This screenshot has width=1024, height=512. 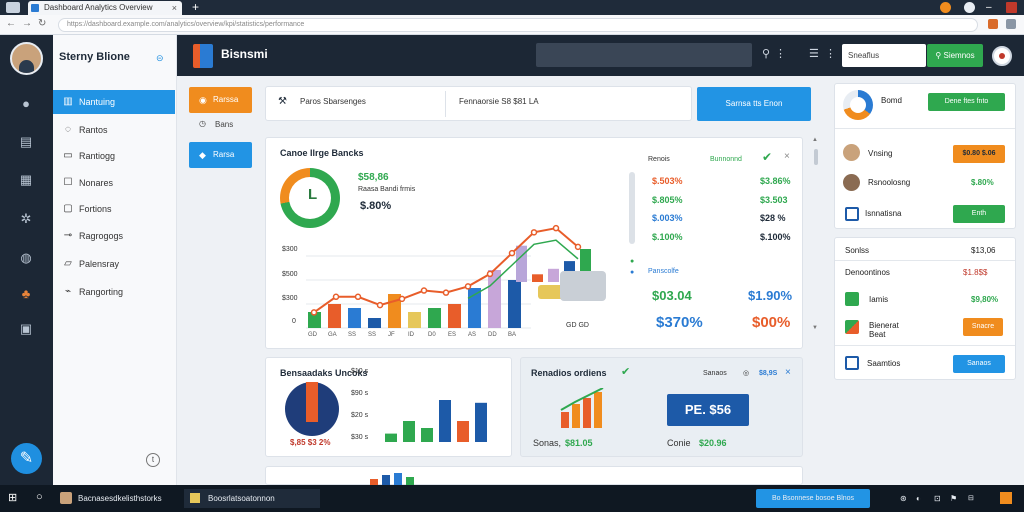 I want to click on avatar, so click(x=26, y=58).